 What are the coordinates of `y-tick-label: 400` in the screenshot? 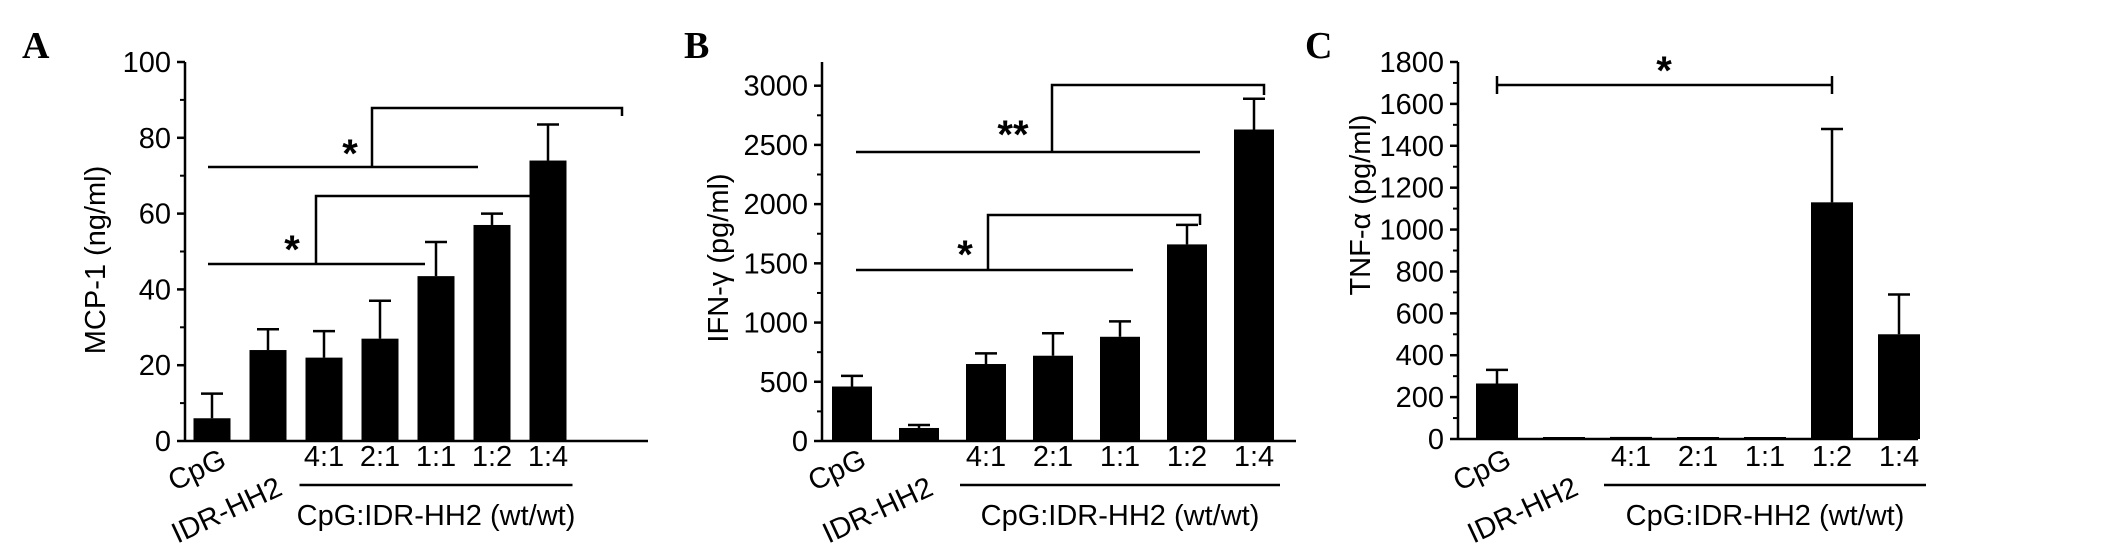 It's located at (1420, 356).